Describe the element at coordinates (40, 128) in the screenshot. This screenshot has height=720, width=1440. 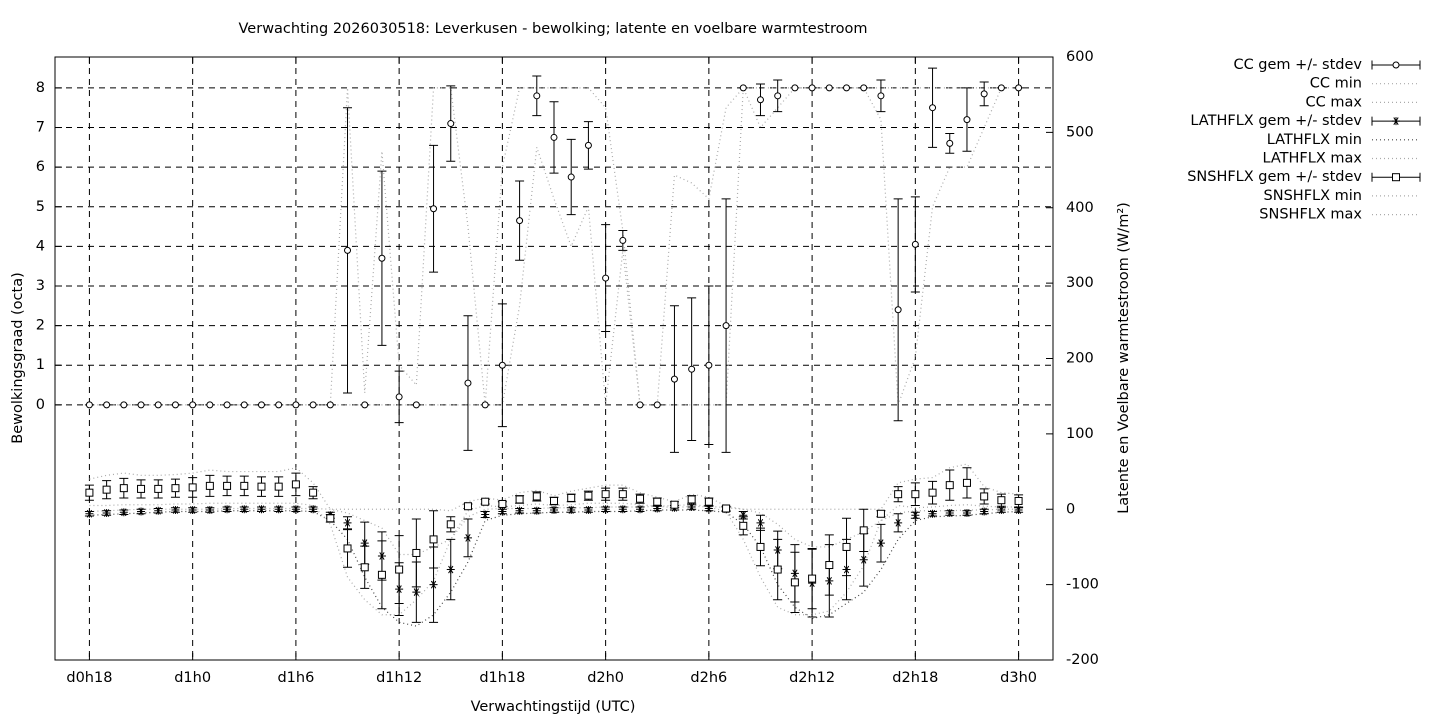
I see `y-tick-label: 7` at that location.